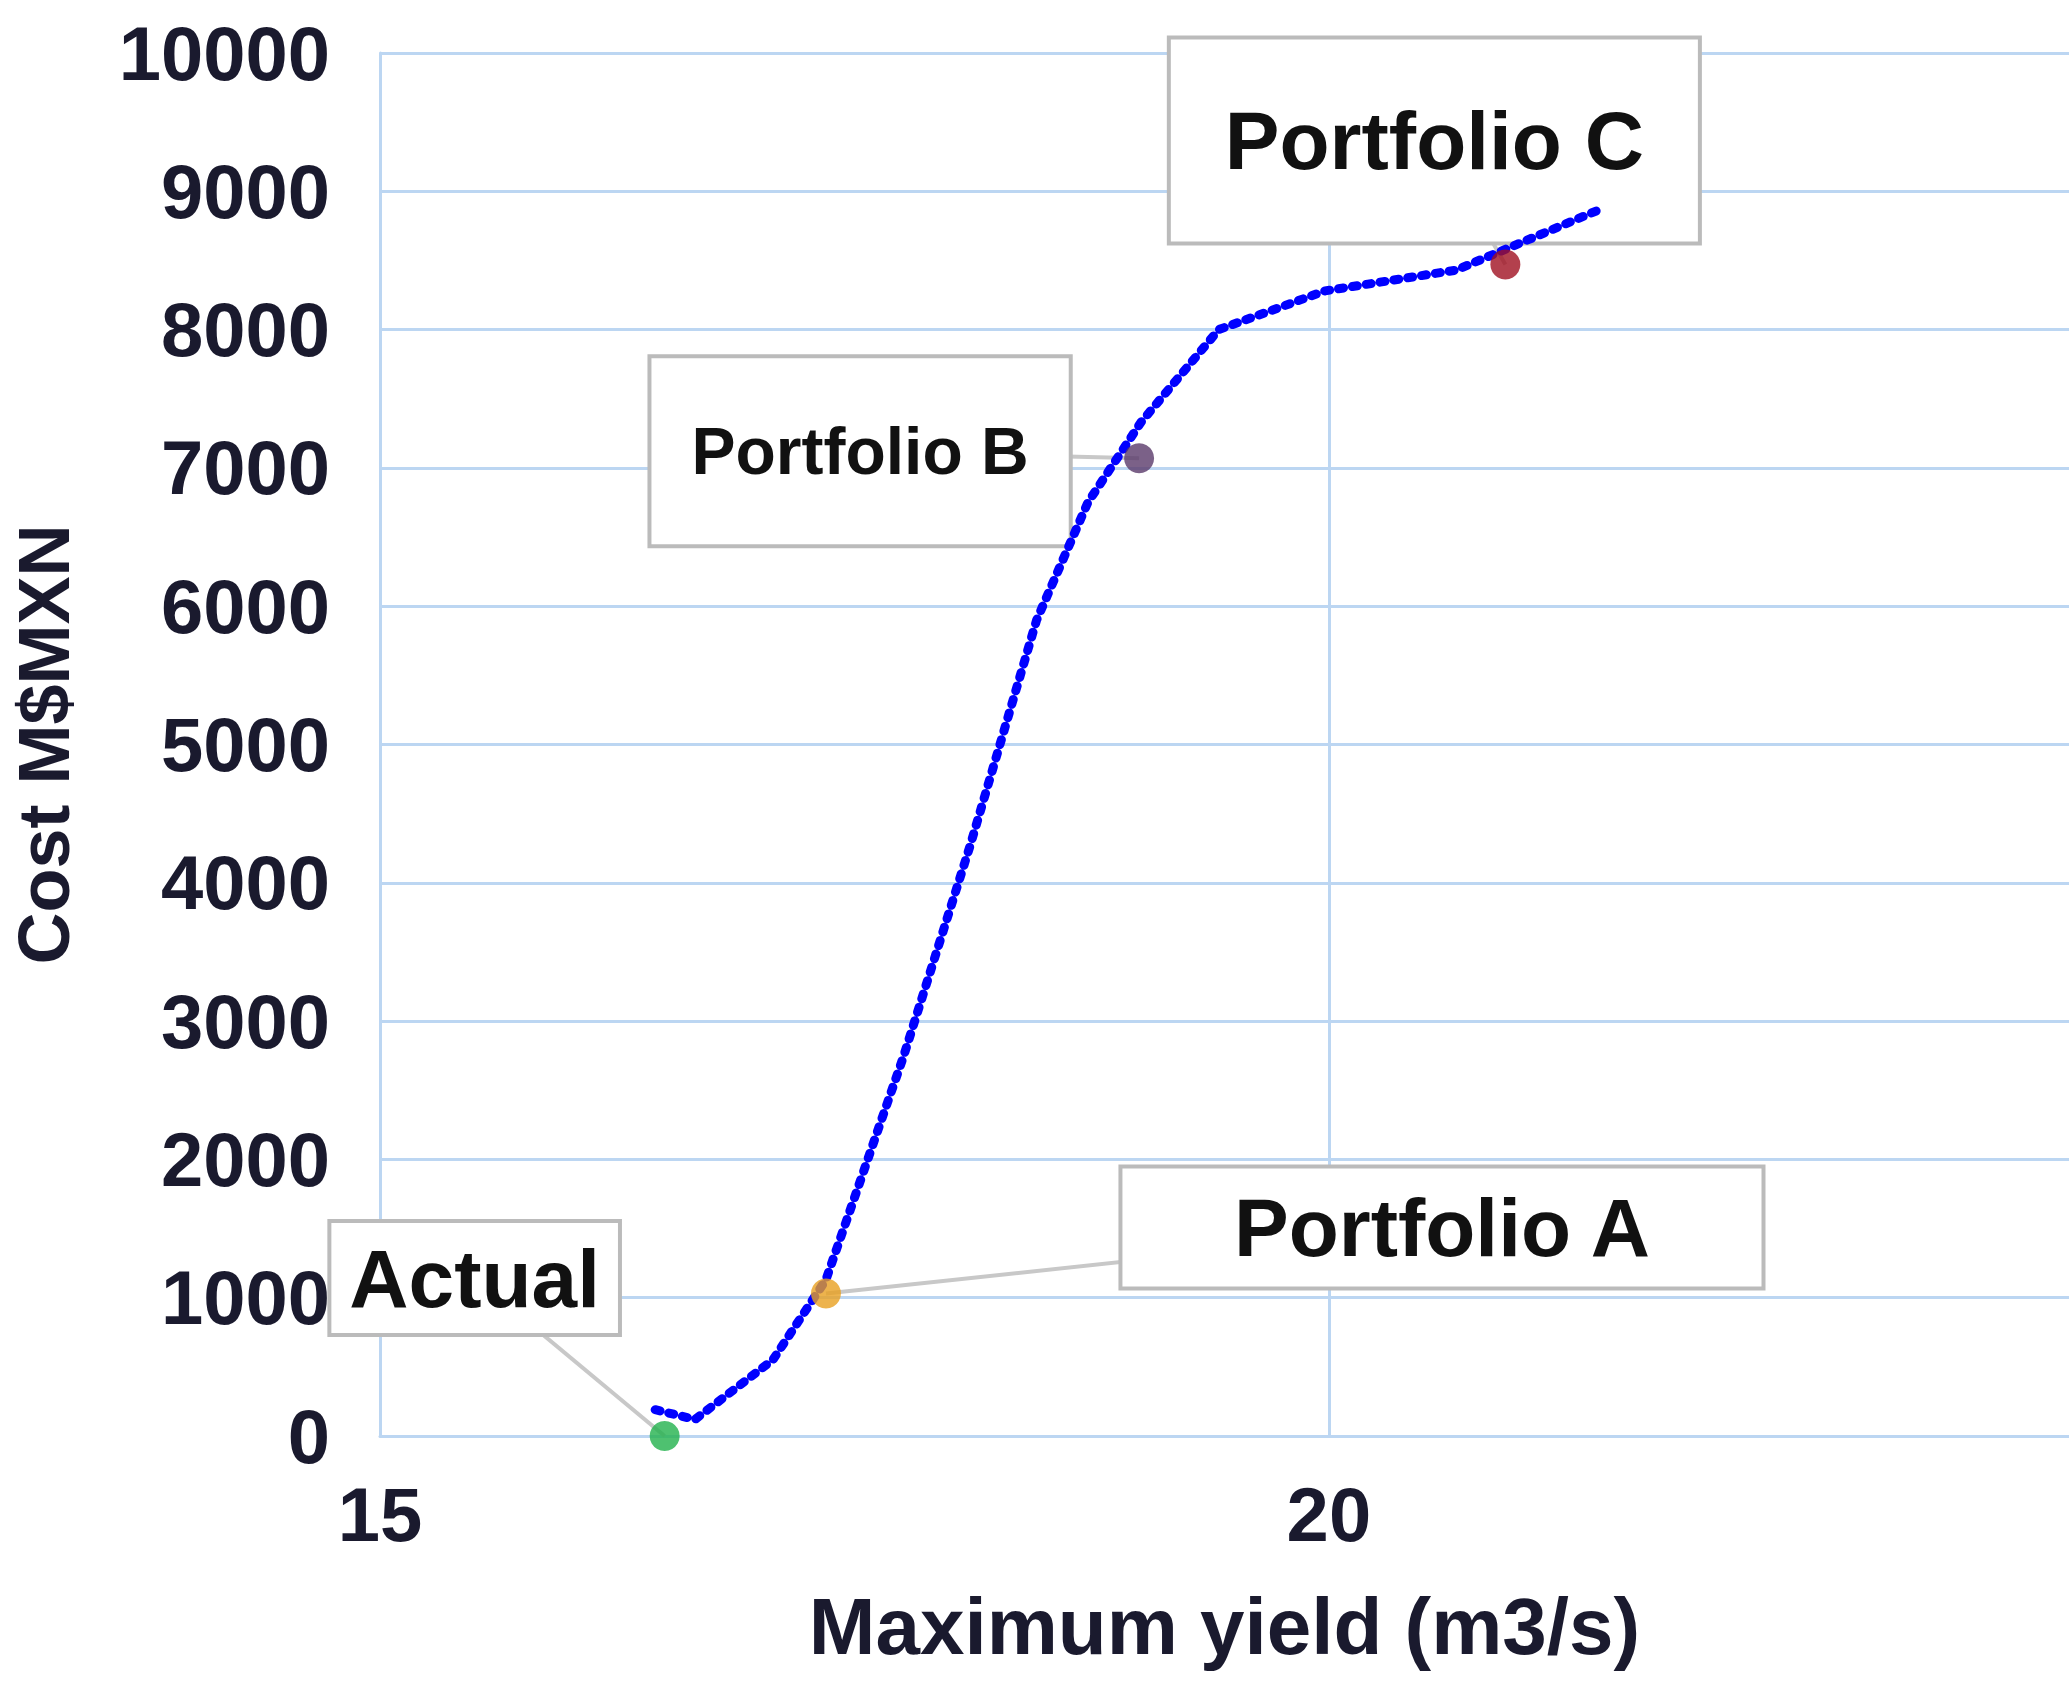 The height and width of the screenshot is (1698, 2069). Describe the element at coordinates (1441, 1228) in the screenshot. I see `annotation: Portfolio A` at that location.